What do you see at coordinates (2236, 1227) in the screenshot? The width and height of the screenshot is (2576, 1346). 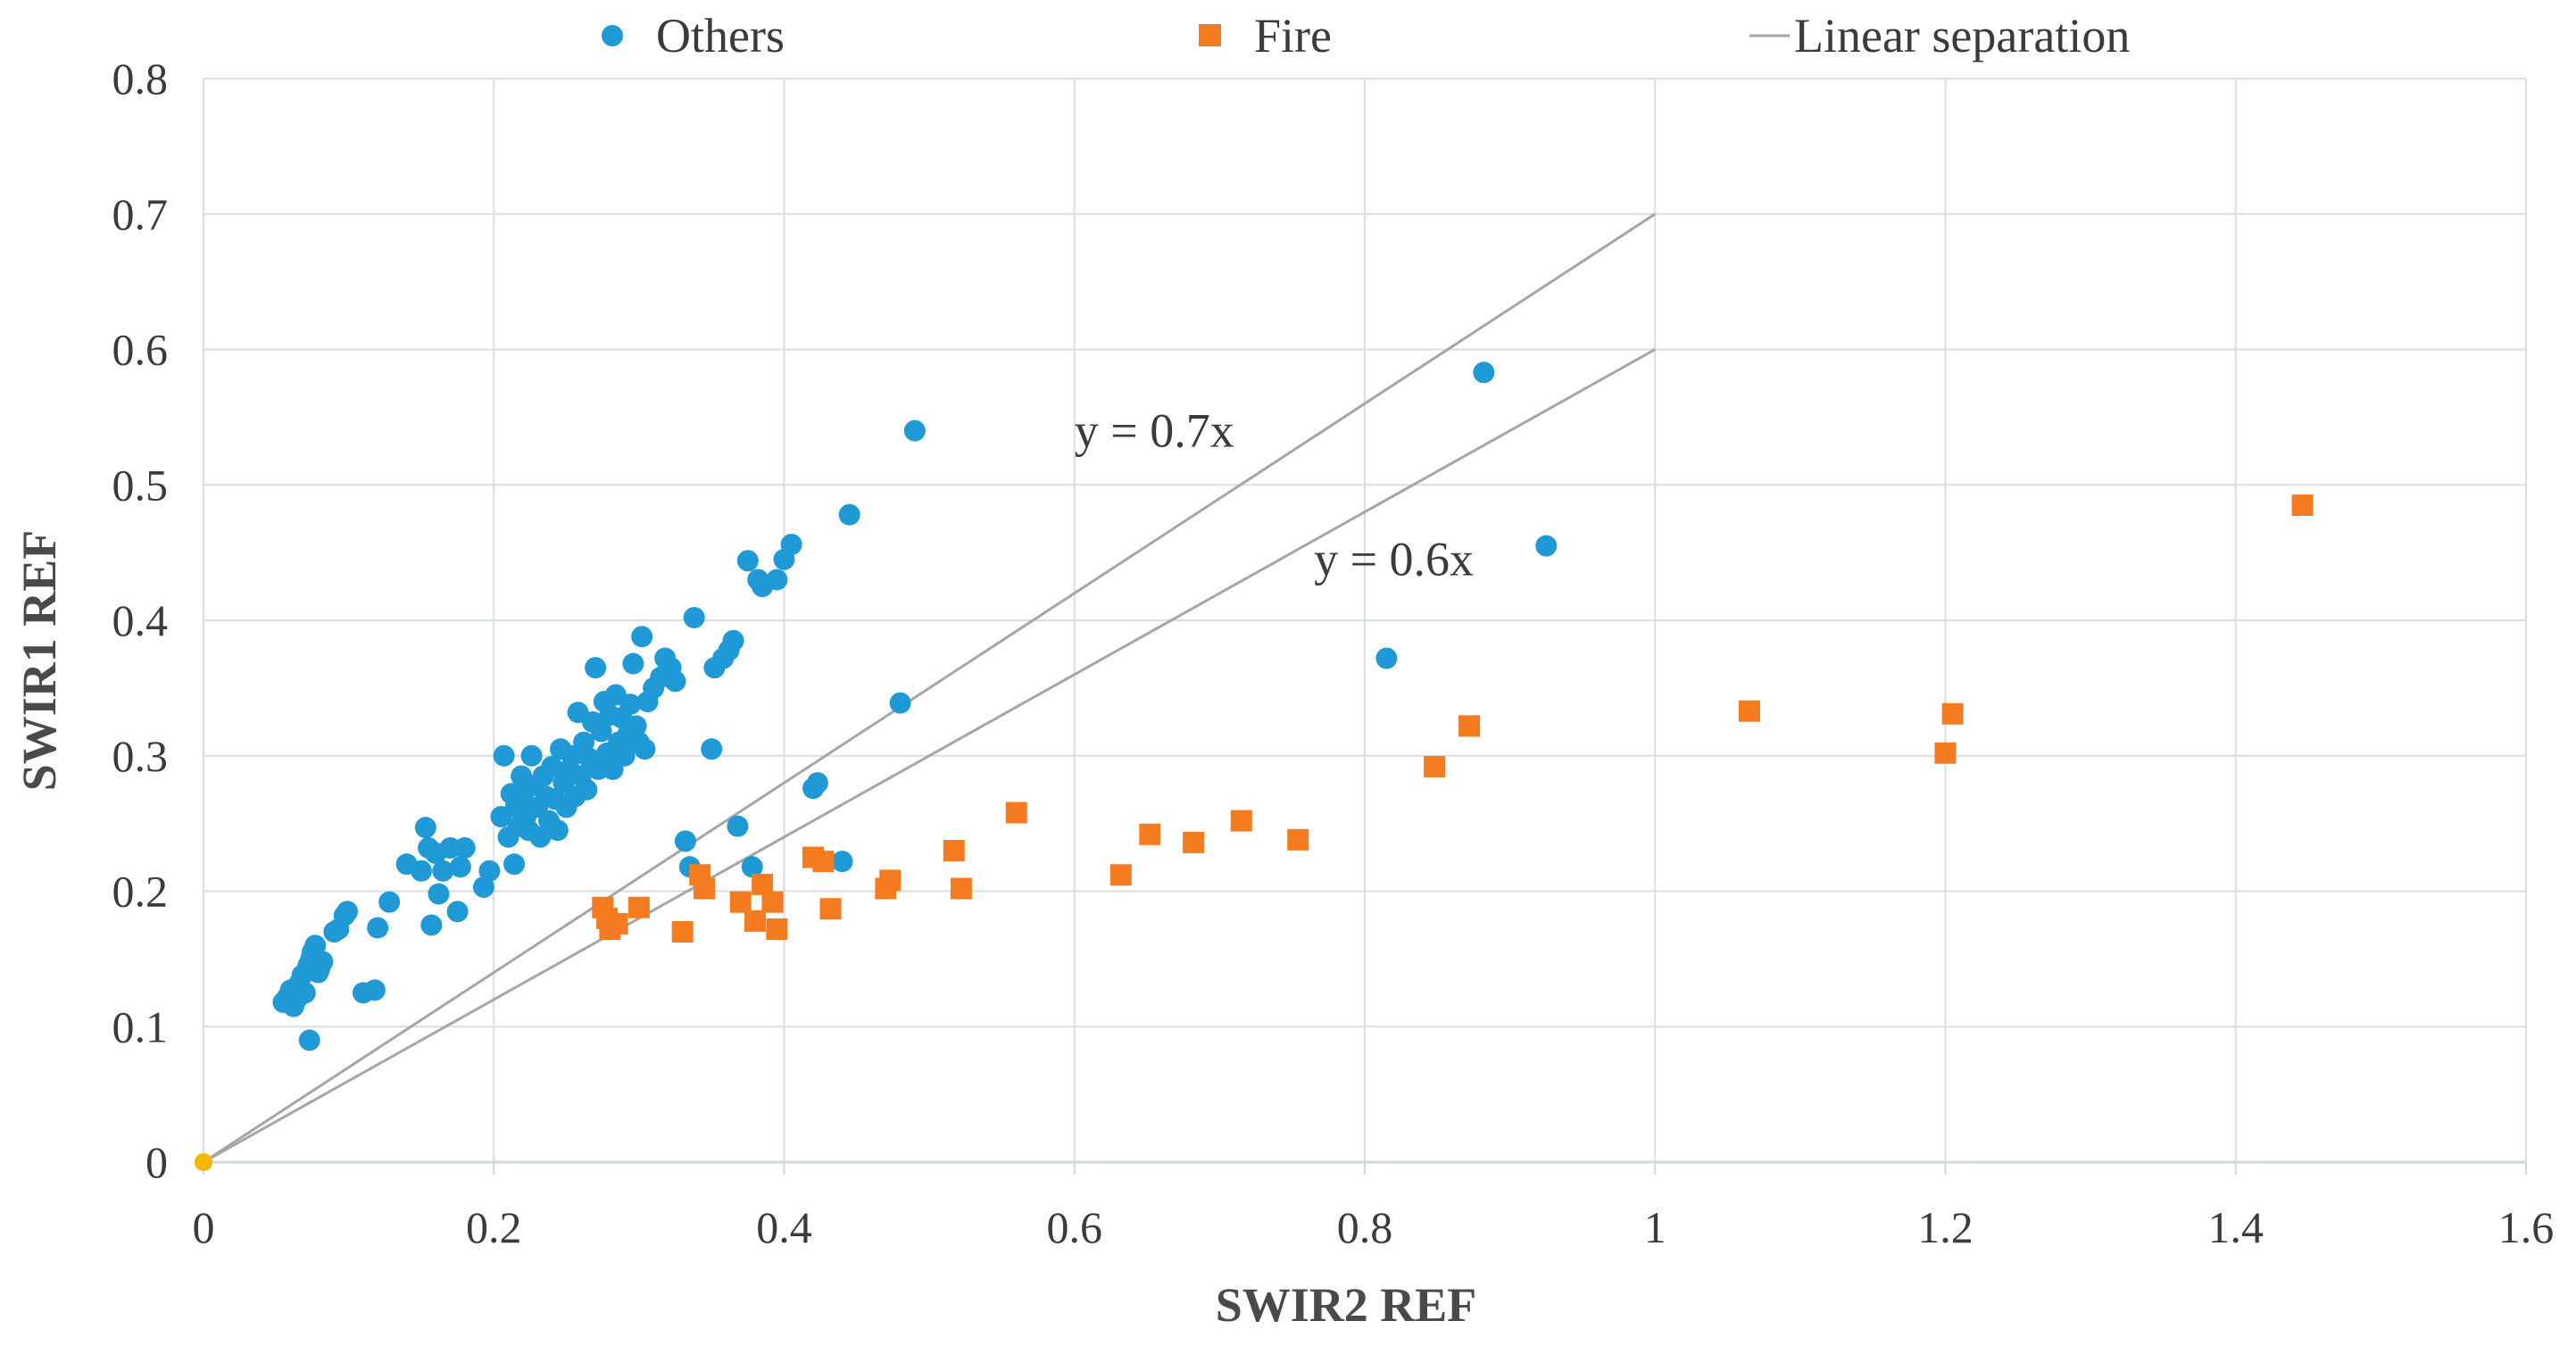 I see `x-tick-label: 1.4` at bounding box center [2236, 1227].